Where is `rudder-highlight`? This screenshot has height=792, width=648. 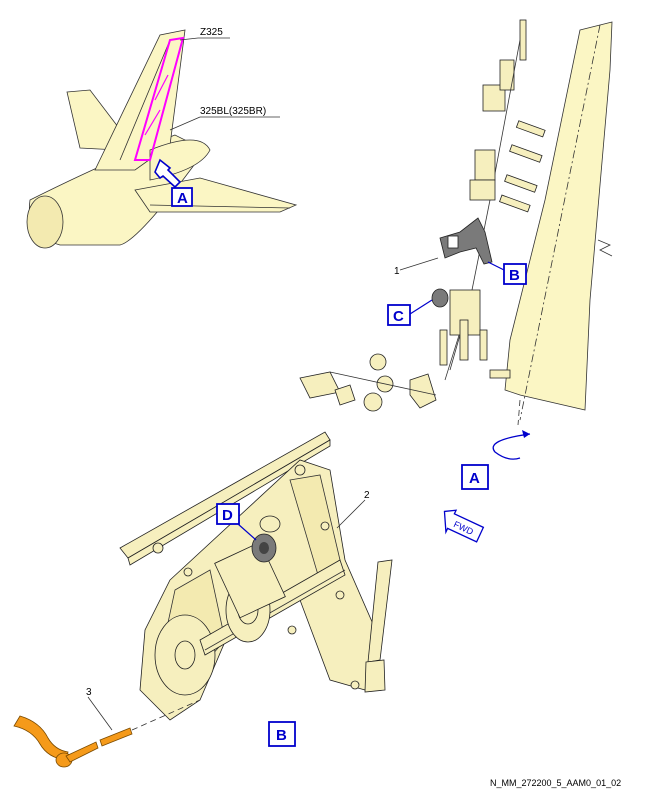
rudder-highlight is located at coordinates (159, 98).